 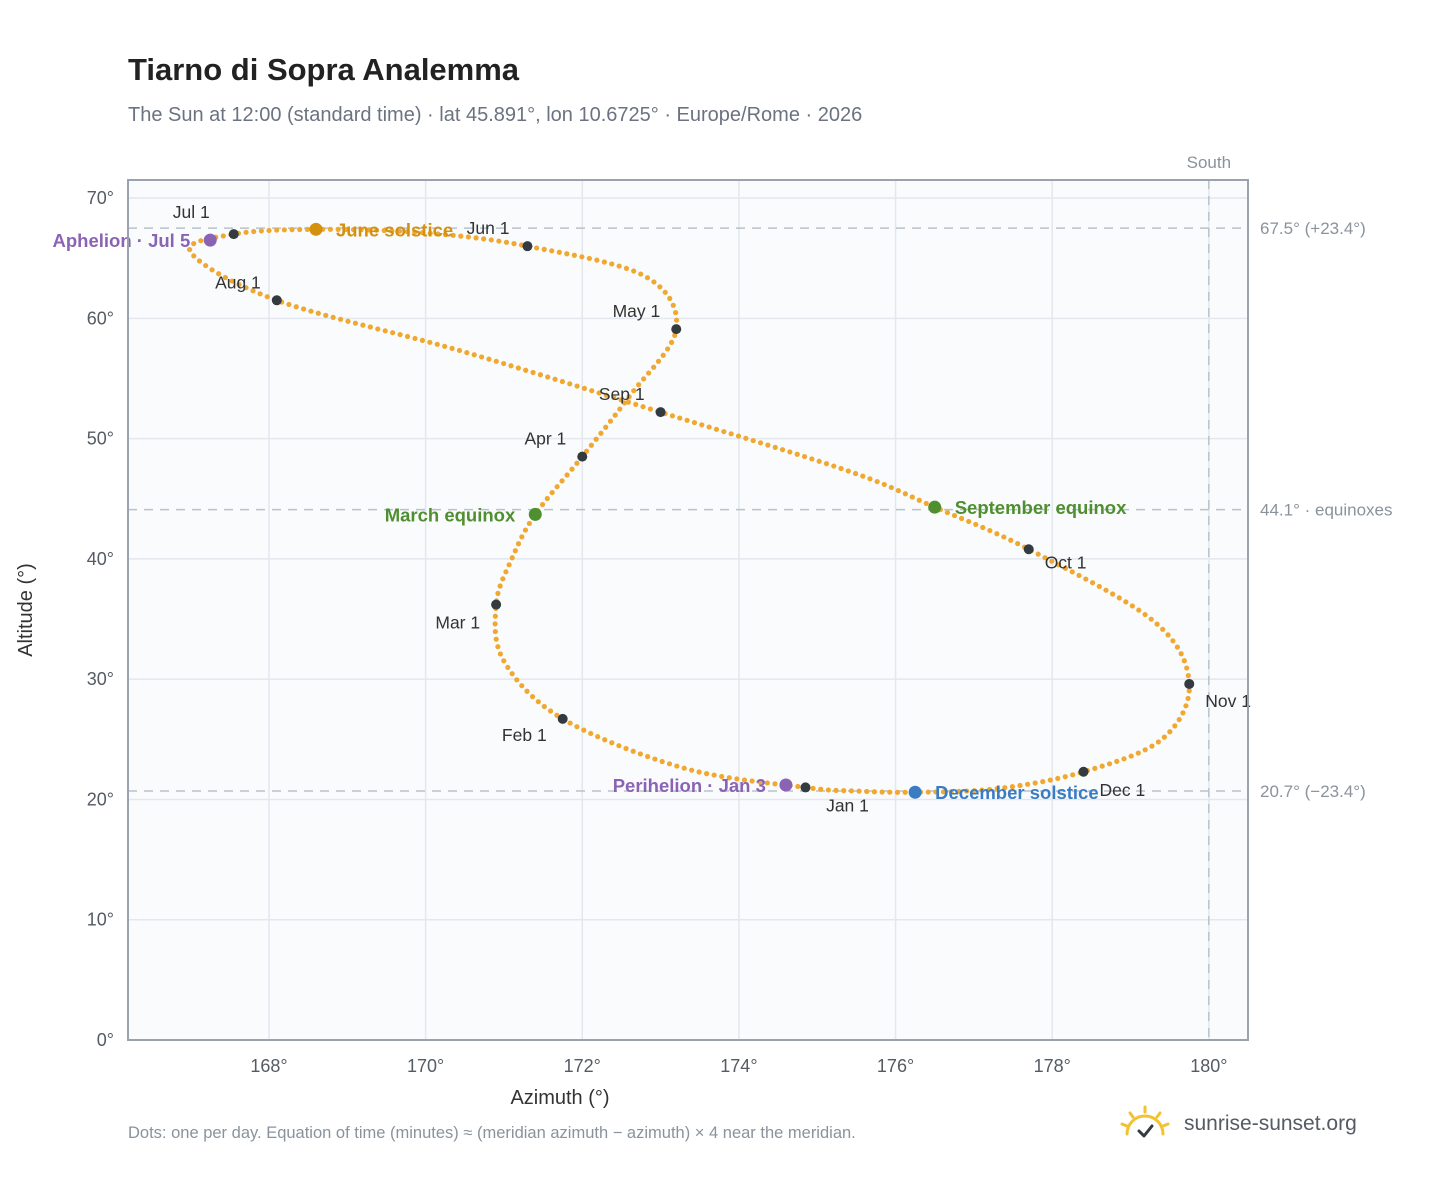 I want to click on x-tick-label: 180°, so click(x=1208, y=1066).